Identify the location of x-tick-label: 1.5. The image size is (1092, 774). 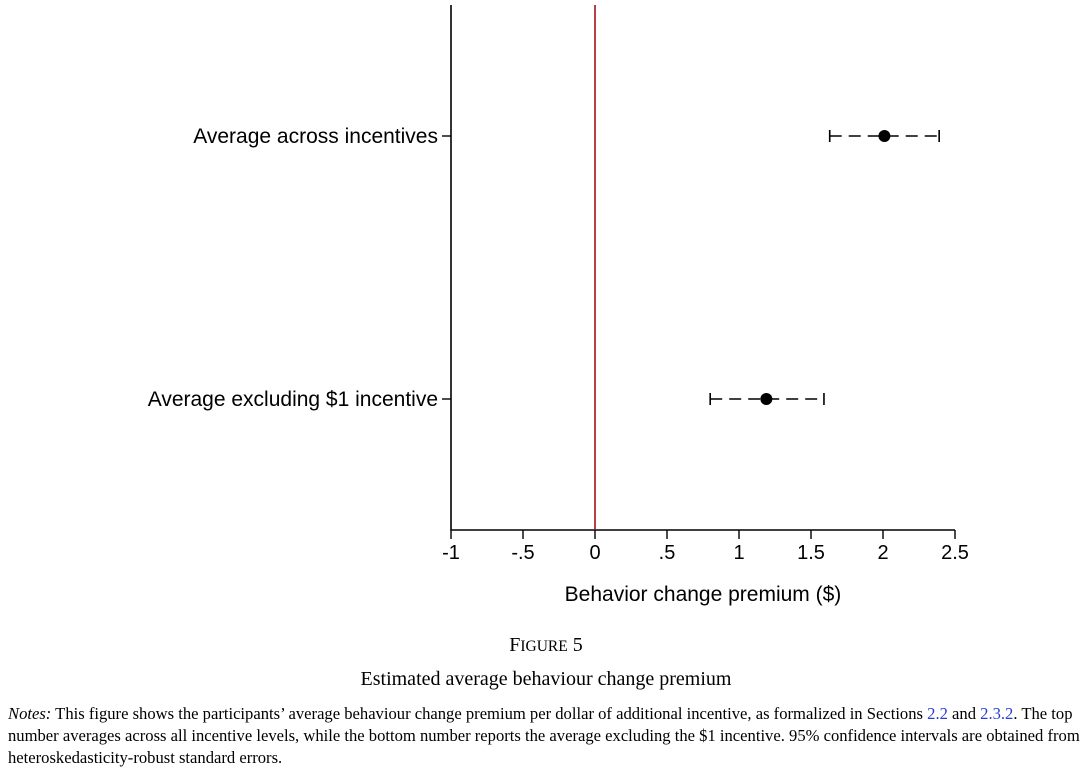
(811, 553).